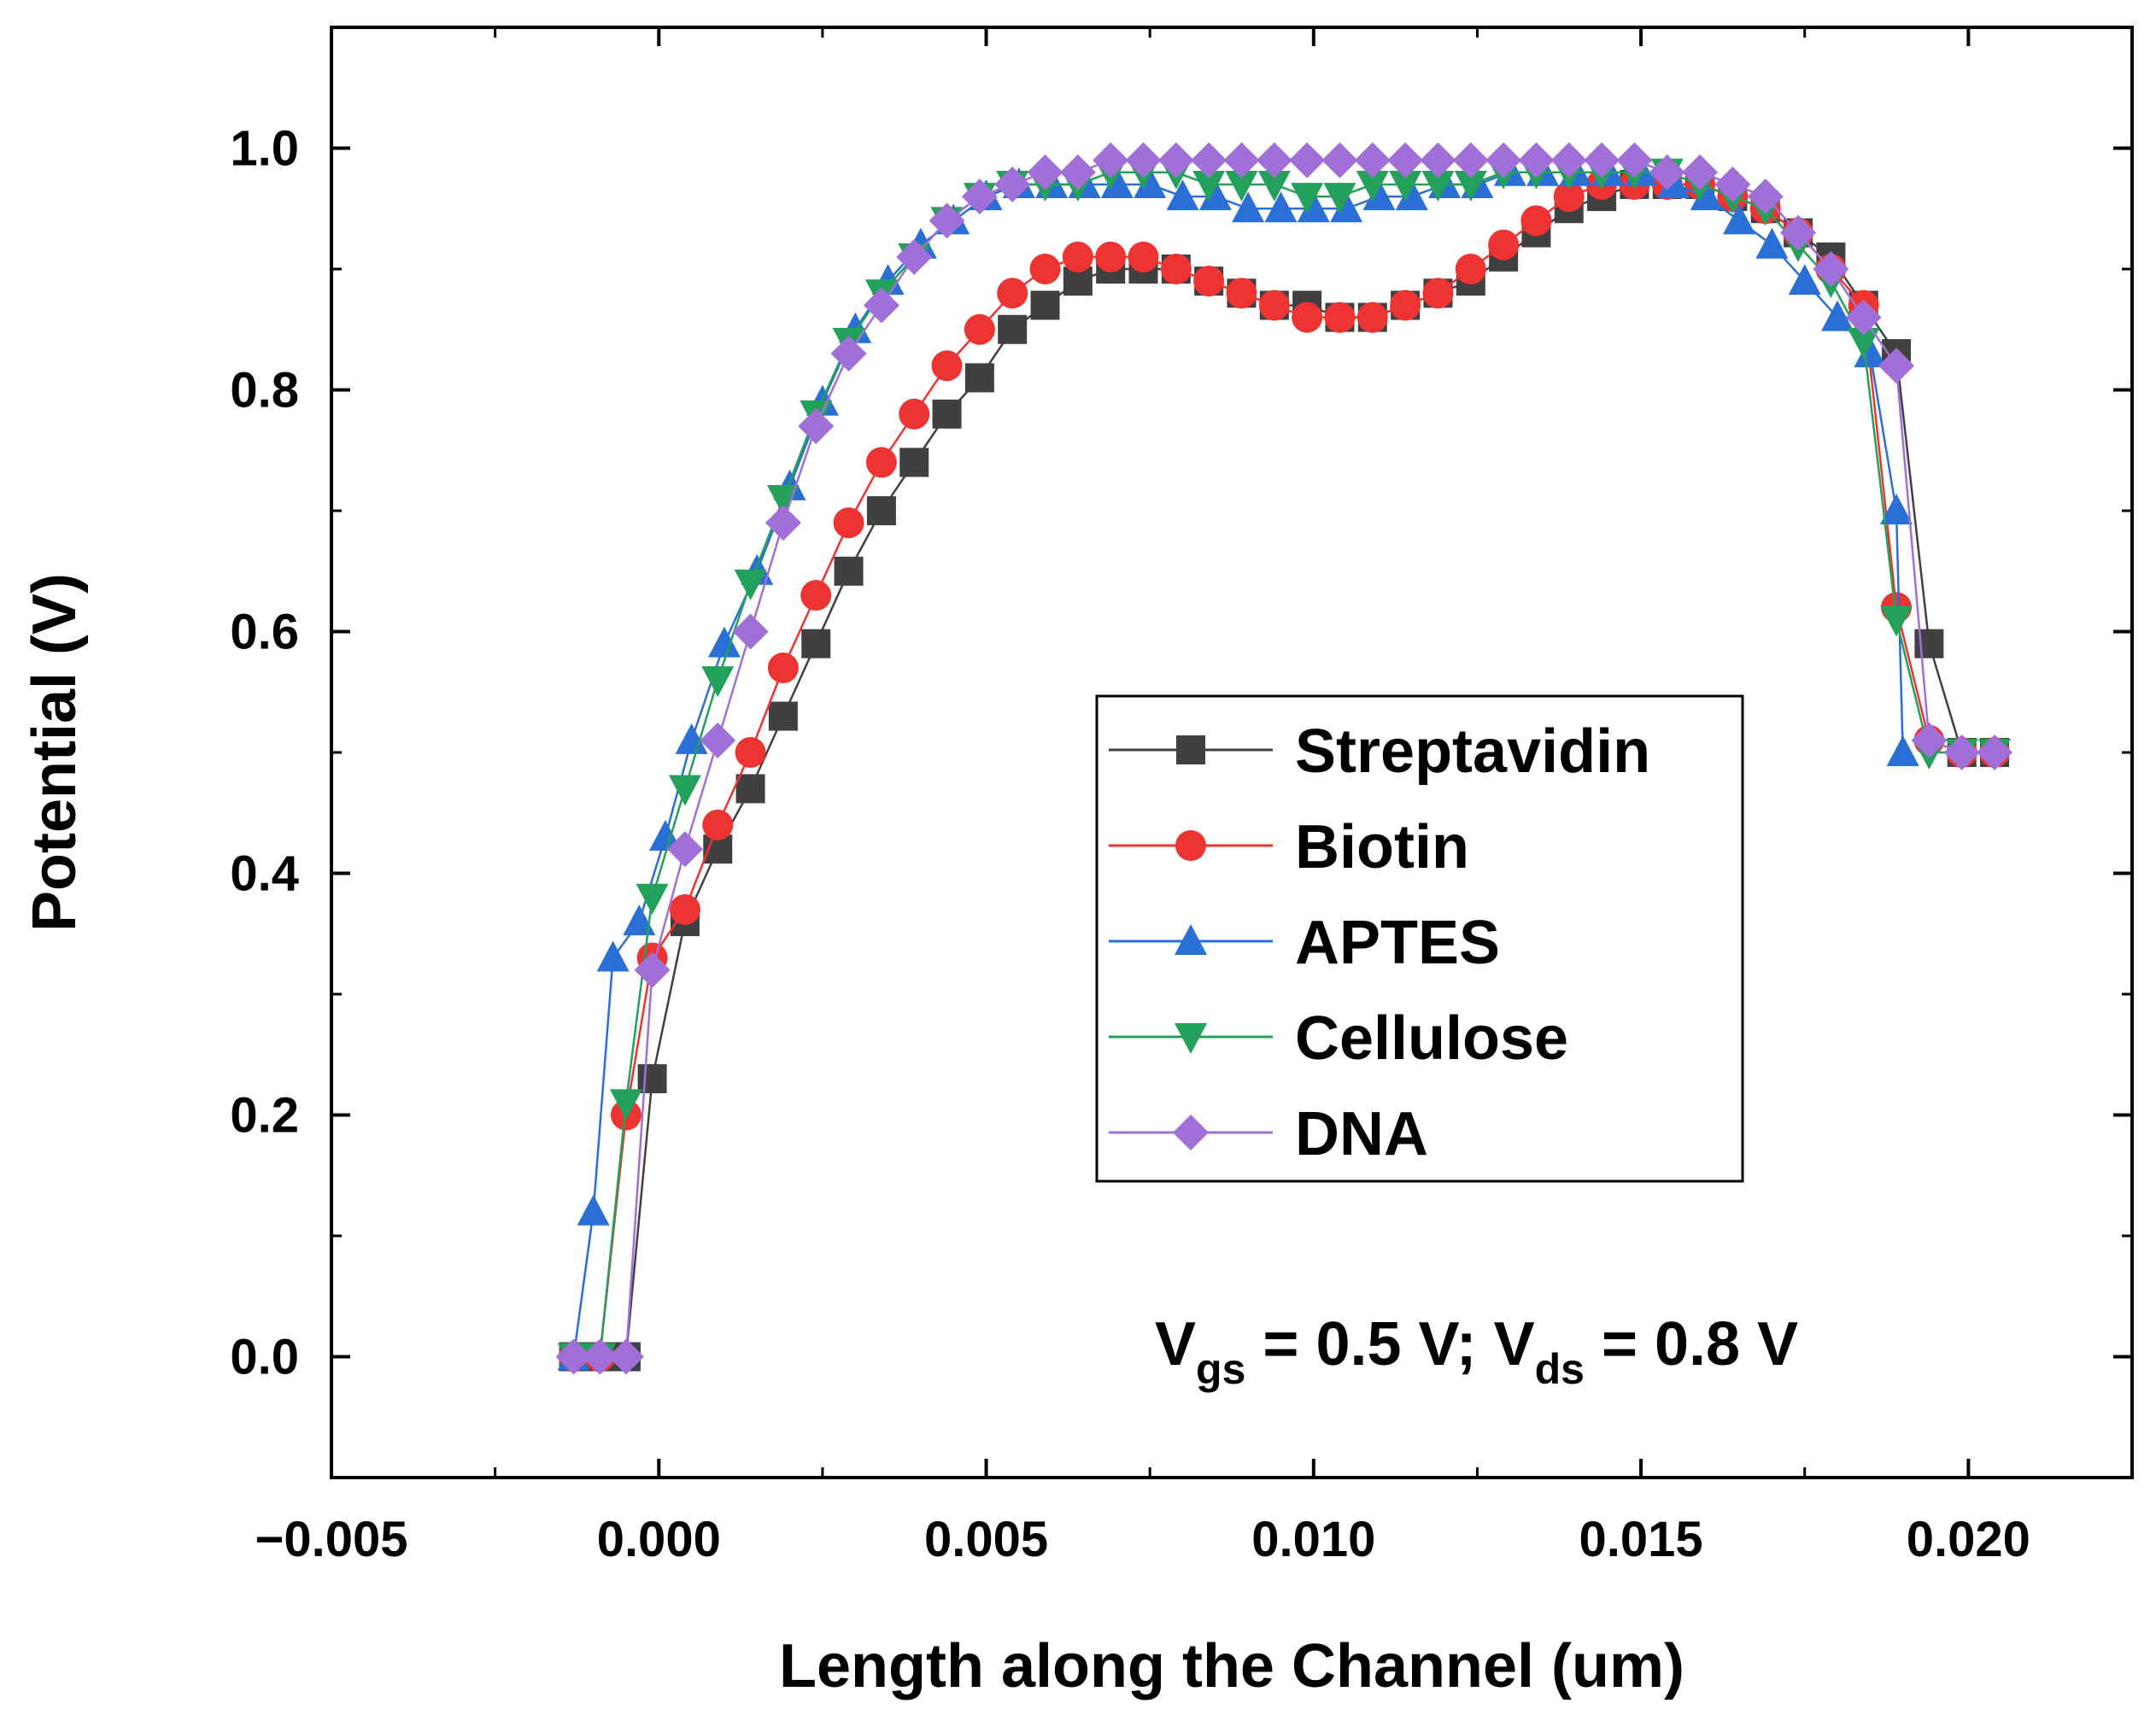  I want to click on legend-label: Streptavidin, so click(1473, 752).